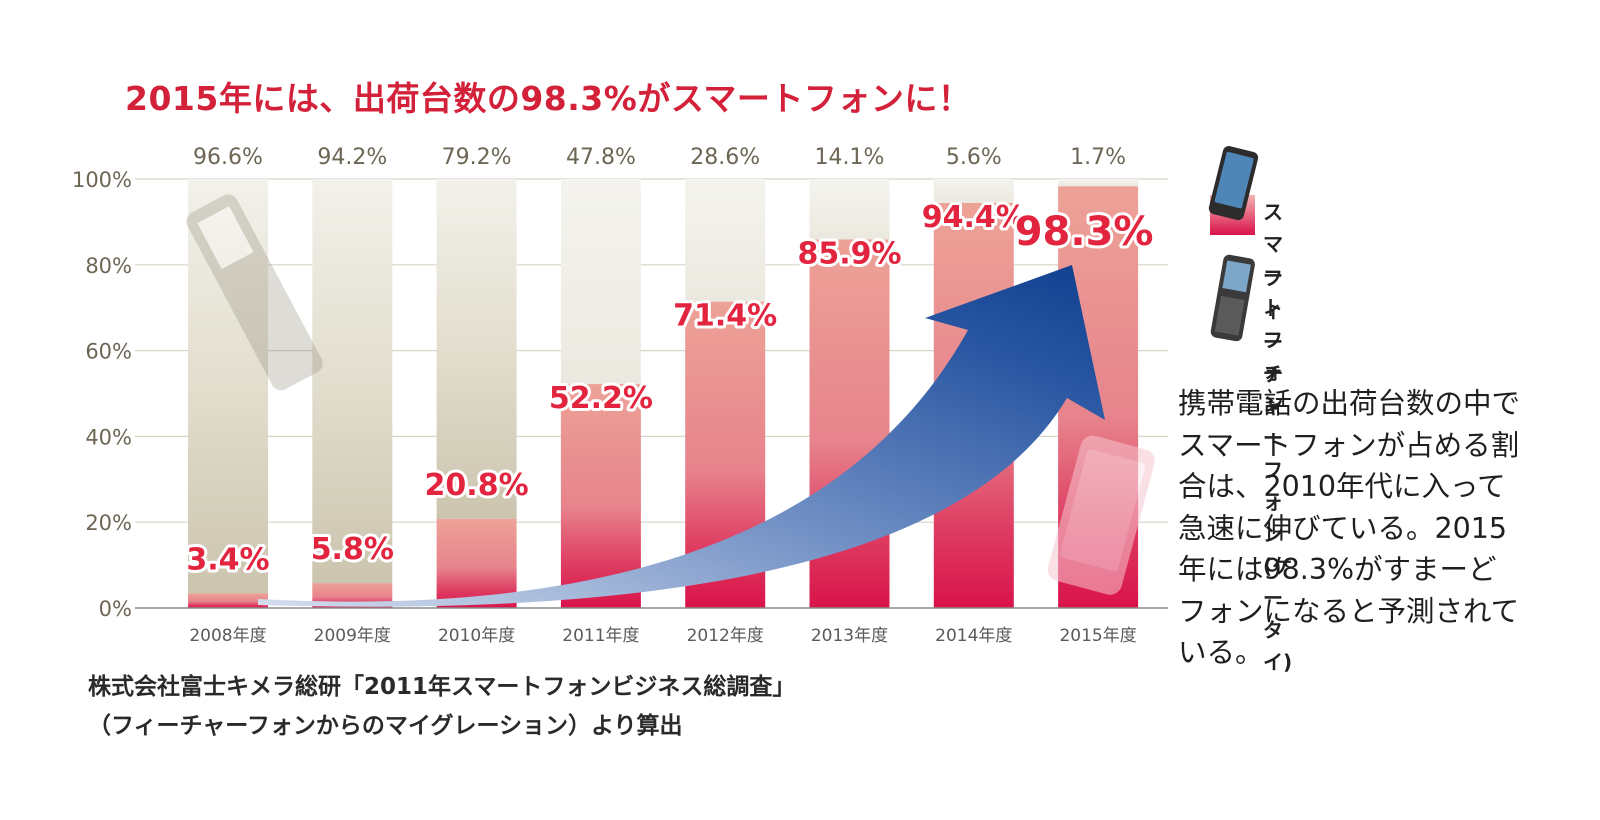  I want to click on y-tick-label: 20%, so click(108, 523).